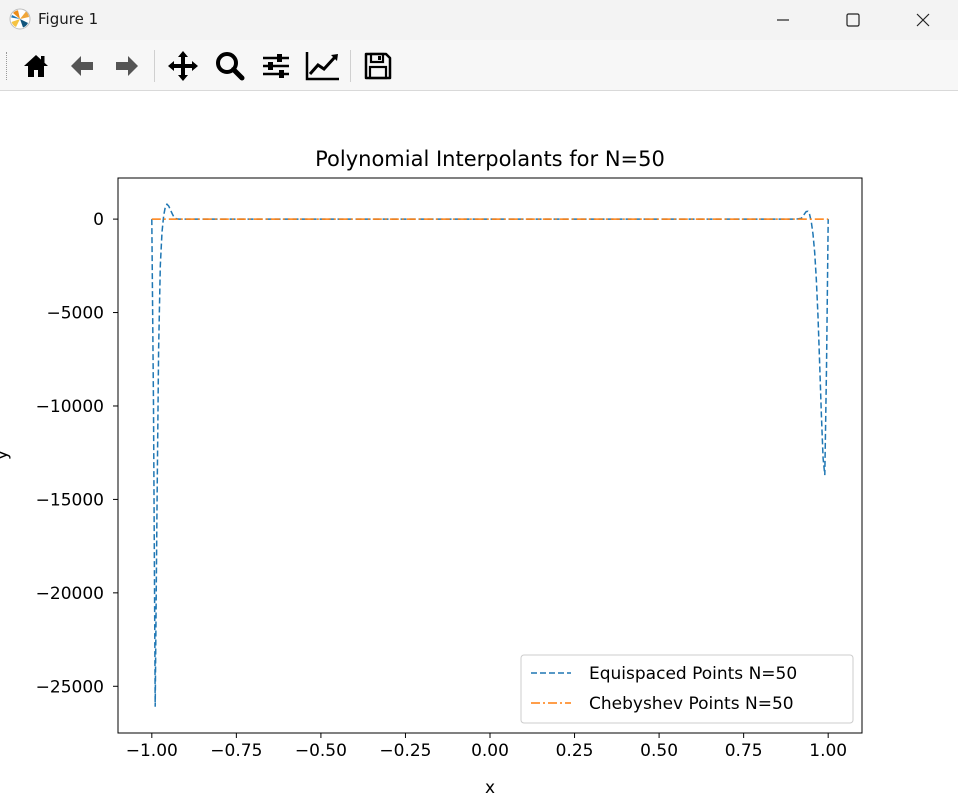 The image size is (958, 808). Describe the element at coordinates (68, 19) in the screenshot. I see `window-title: Figure 1` at that location.